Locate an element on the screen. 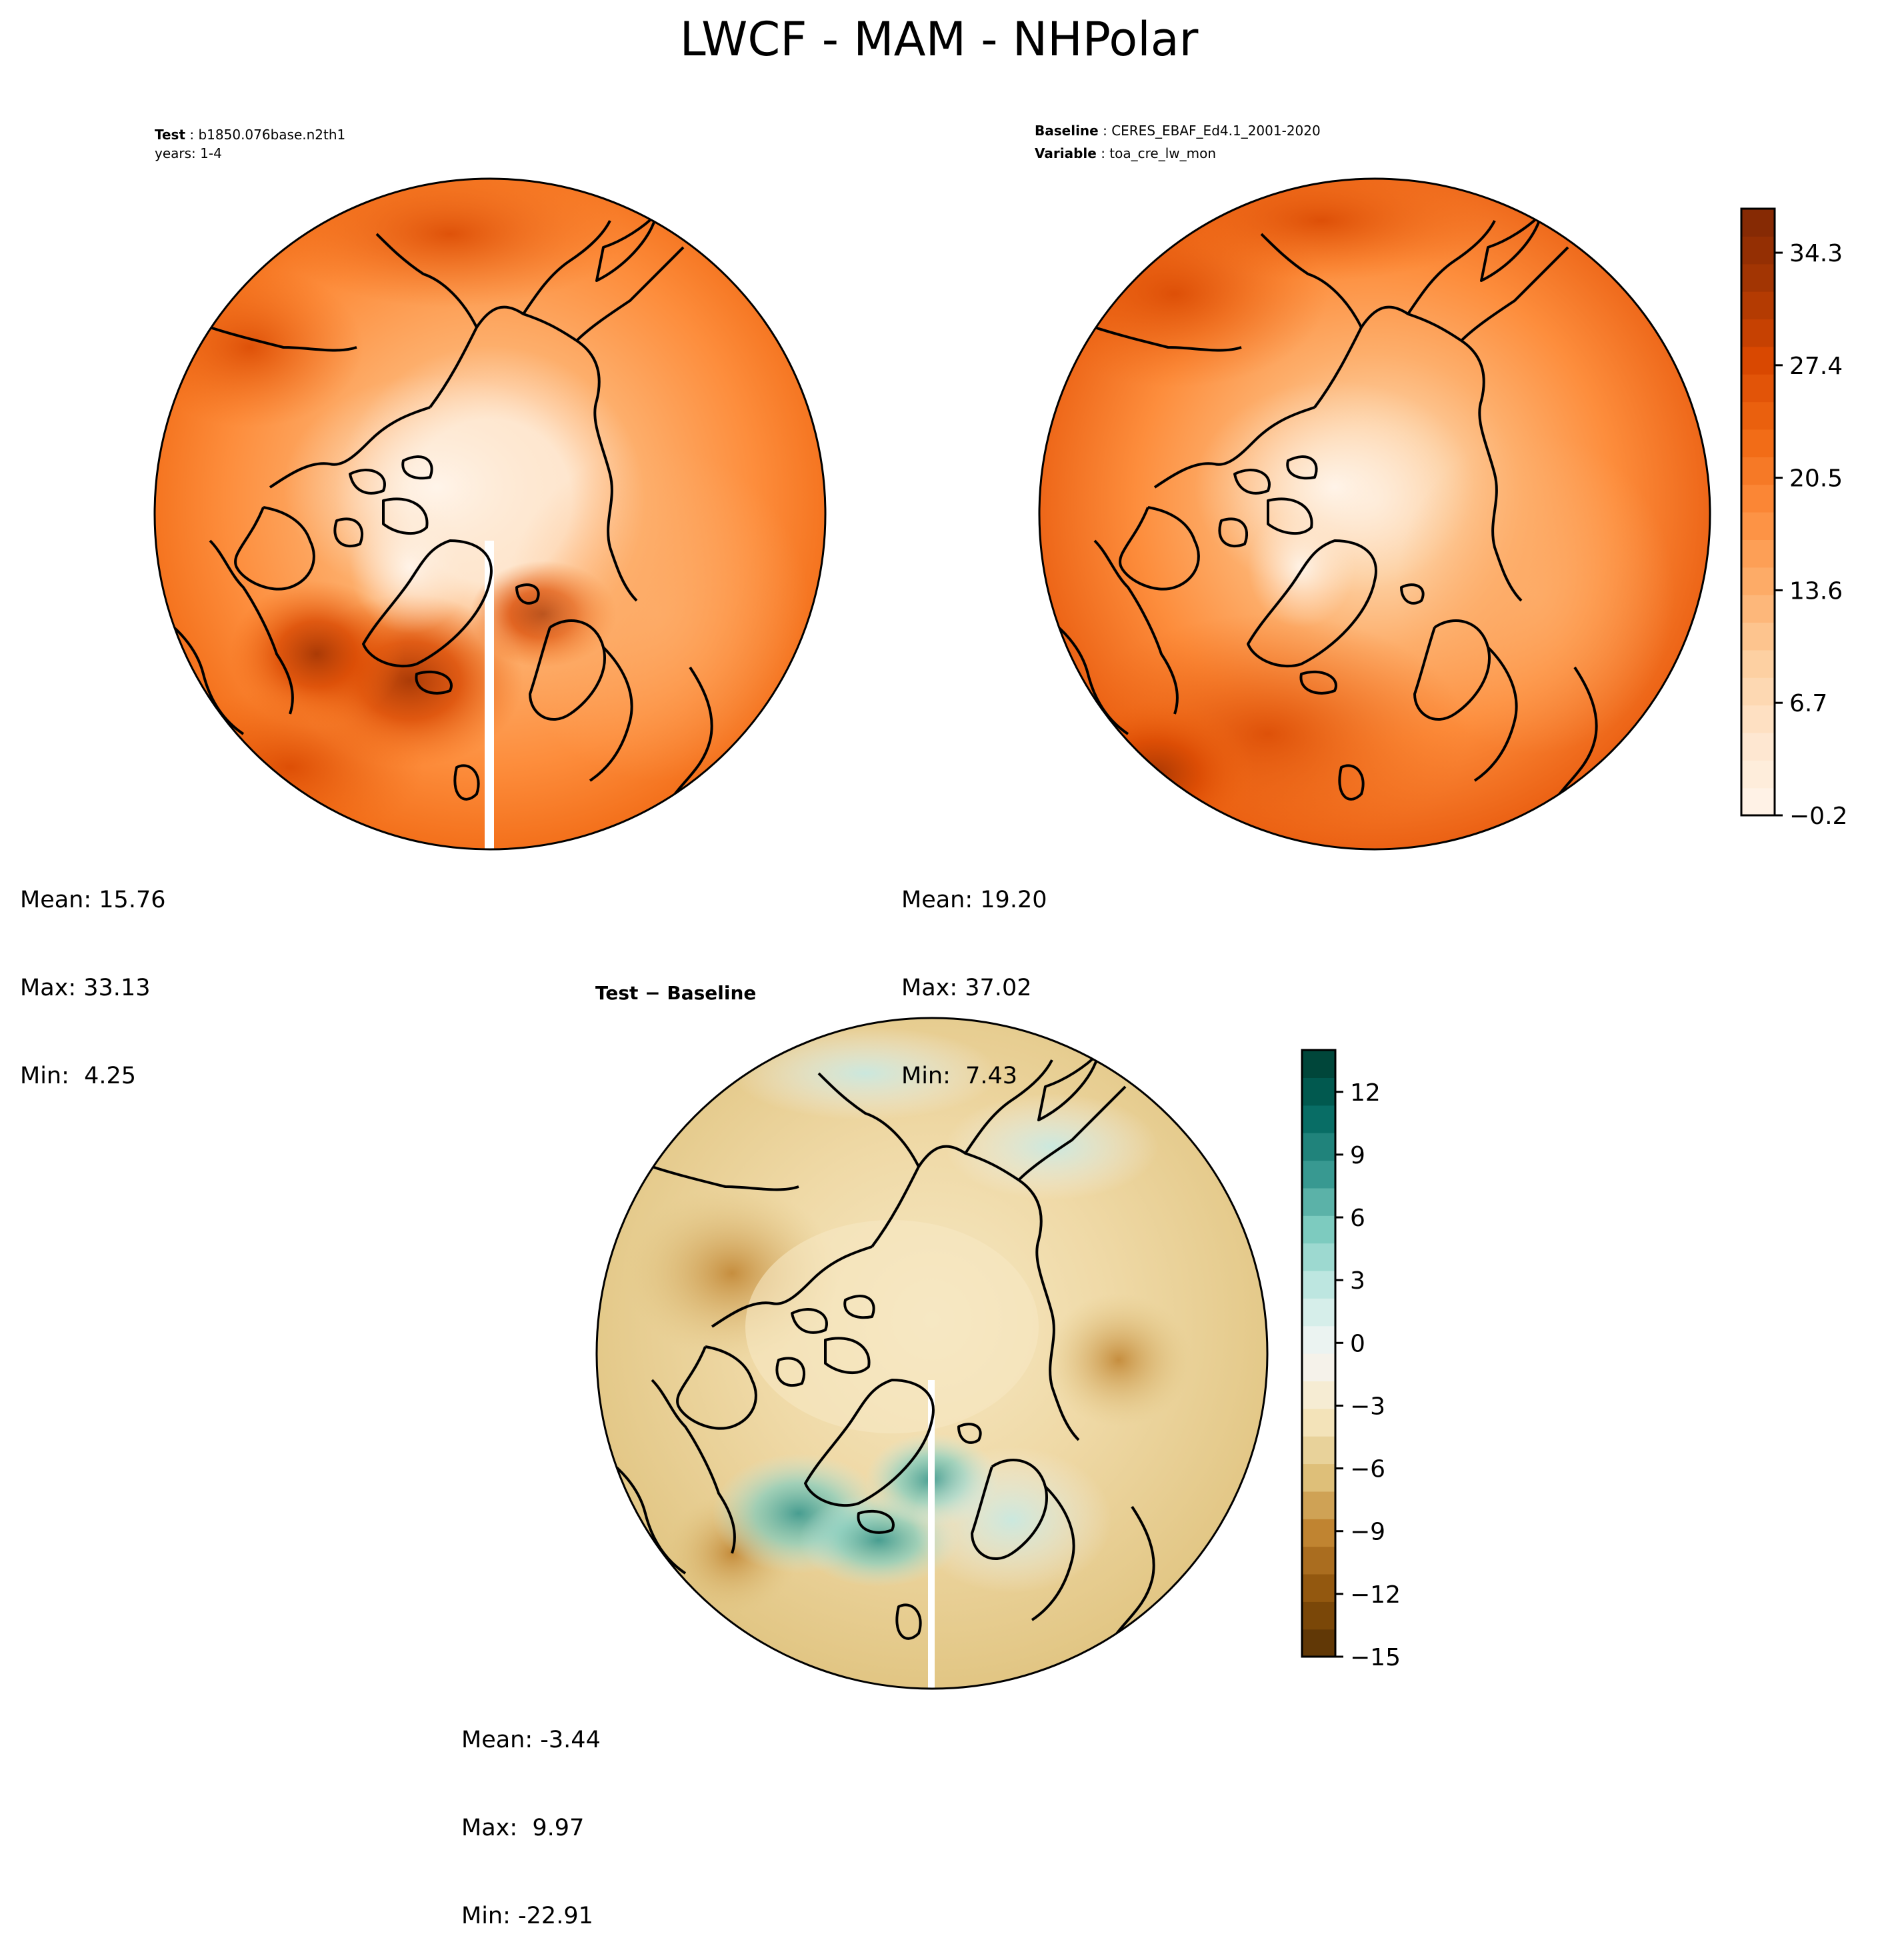 The image size is (1878, 1960). diff-colorbar-tick-label: 12 is located at coordinates (1365, 1093).